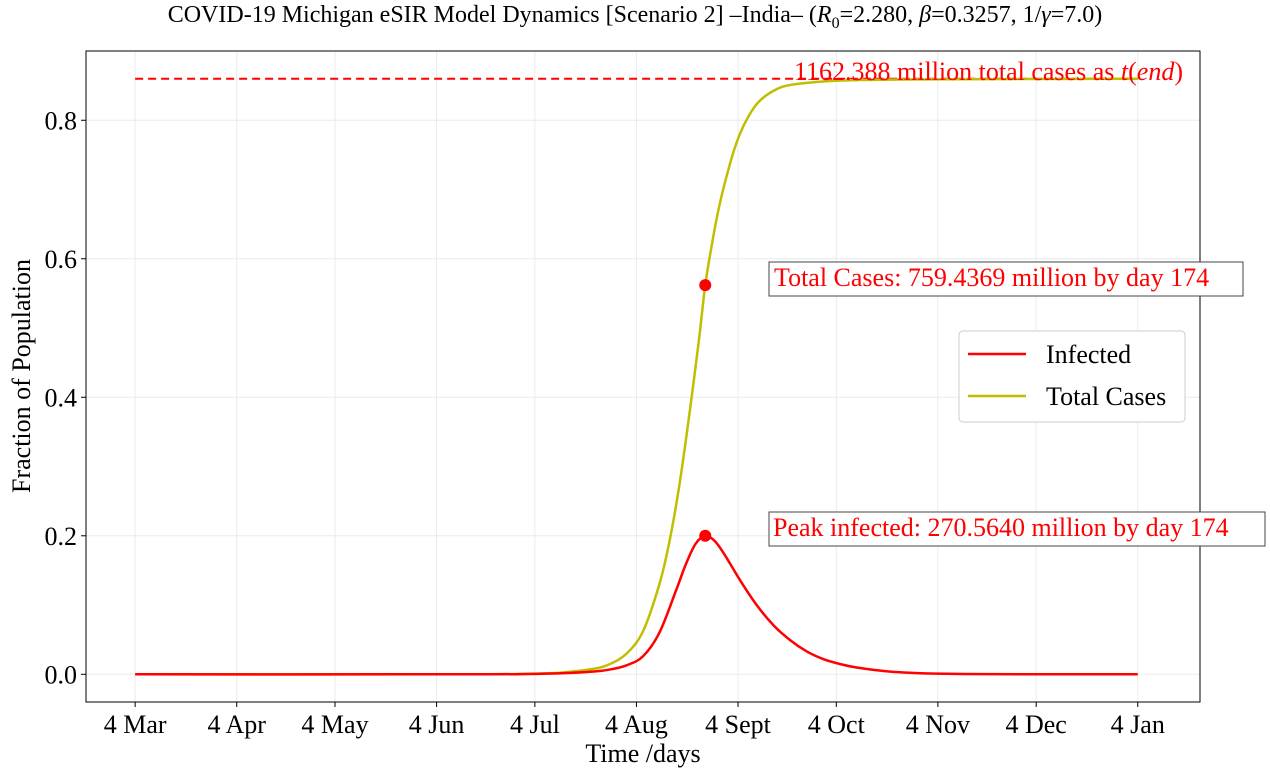  Describe the element at coordinates (535, 724) in the screenshot. I see `x-tick-label-4: 4 Jul` at that location.